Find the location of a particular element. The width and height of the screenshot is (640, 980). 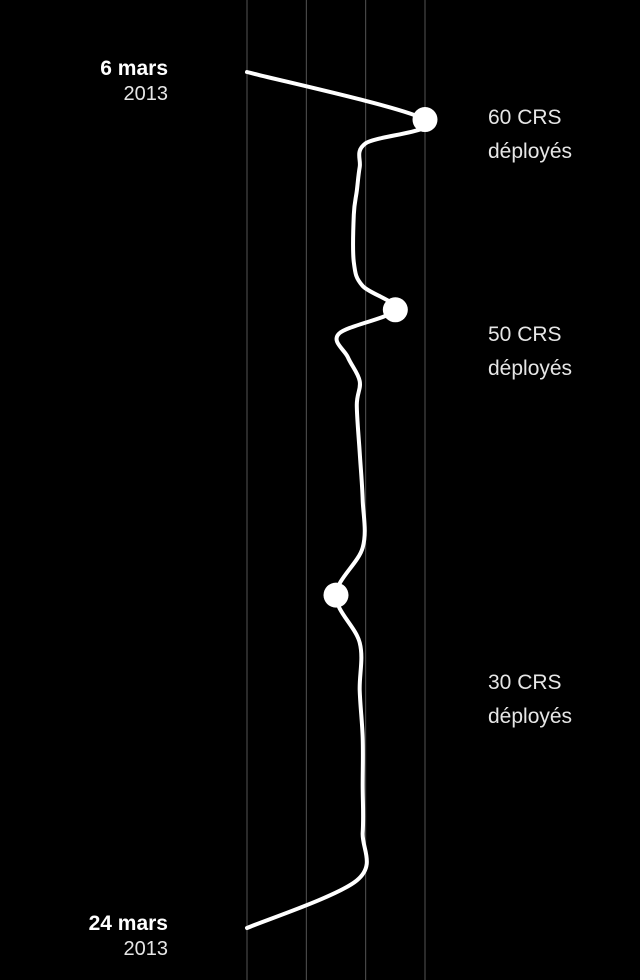

start-date-label: 6 mars 2013 is located at coordinates (134, 81).